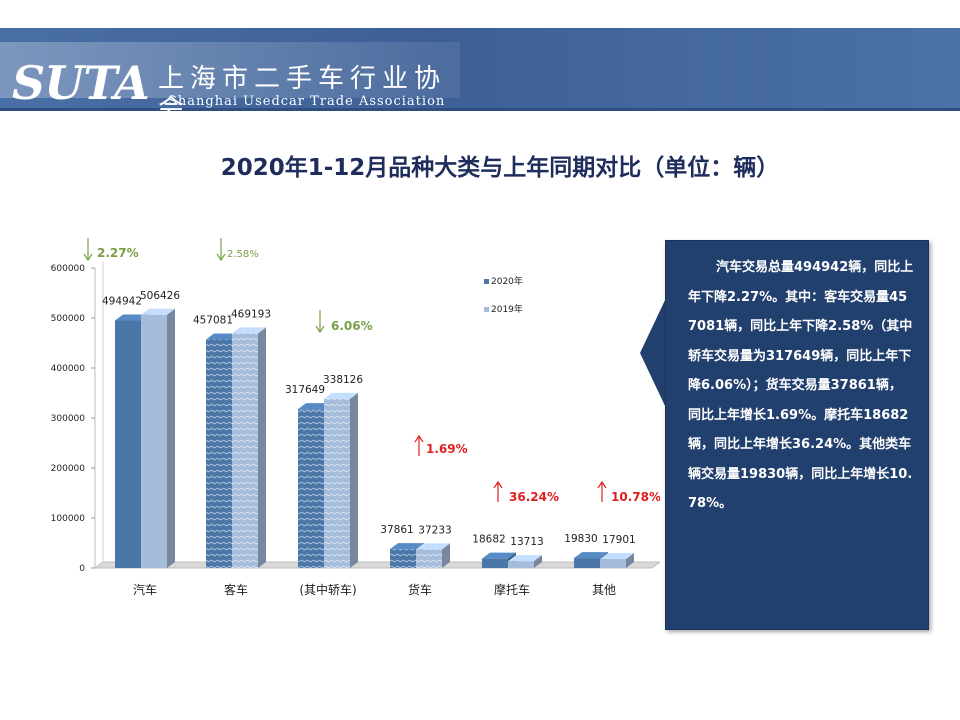 This screenshot has height=720, width=960. I want to click on y-tick-label: 500000, so click(68, 319).